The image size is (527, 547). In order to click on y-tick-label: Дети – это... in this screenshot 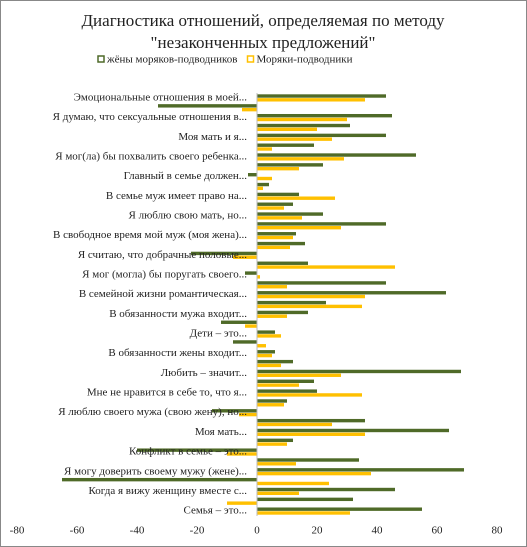, I will do `click(219, 334)`.